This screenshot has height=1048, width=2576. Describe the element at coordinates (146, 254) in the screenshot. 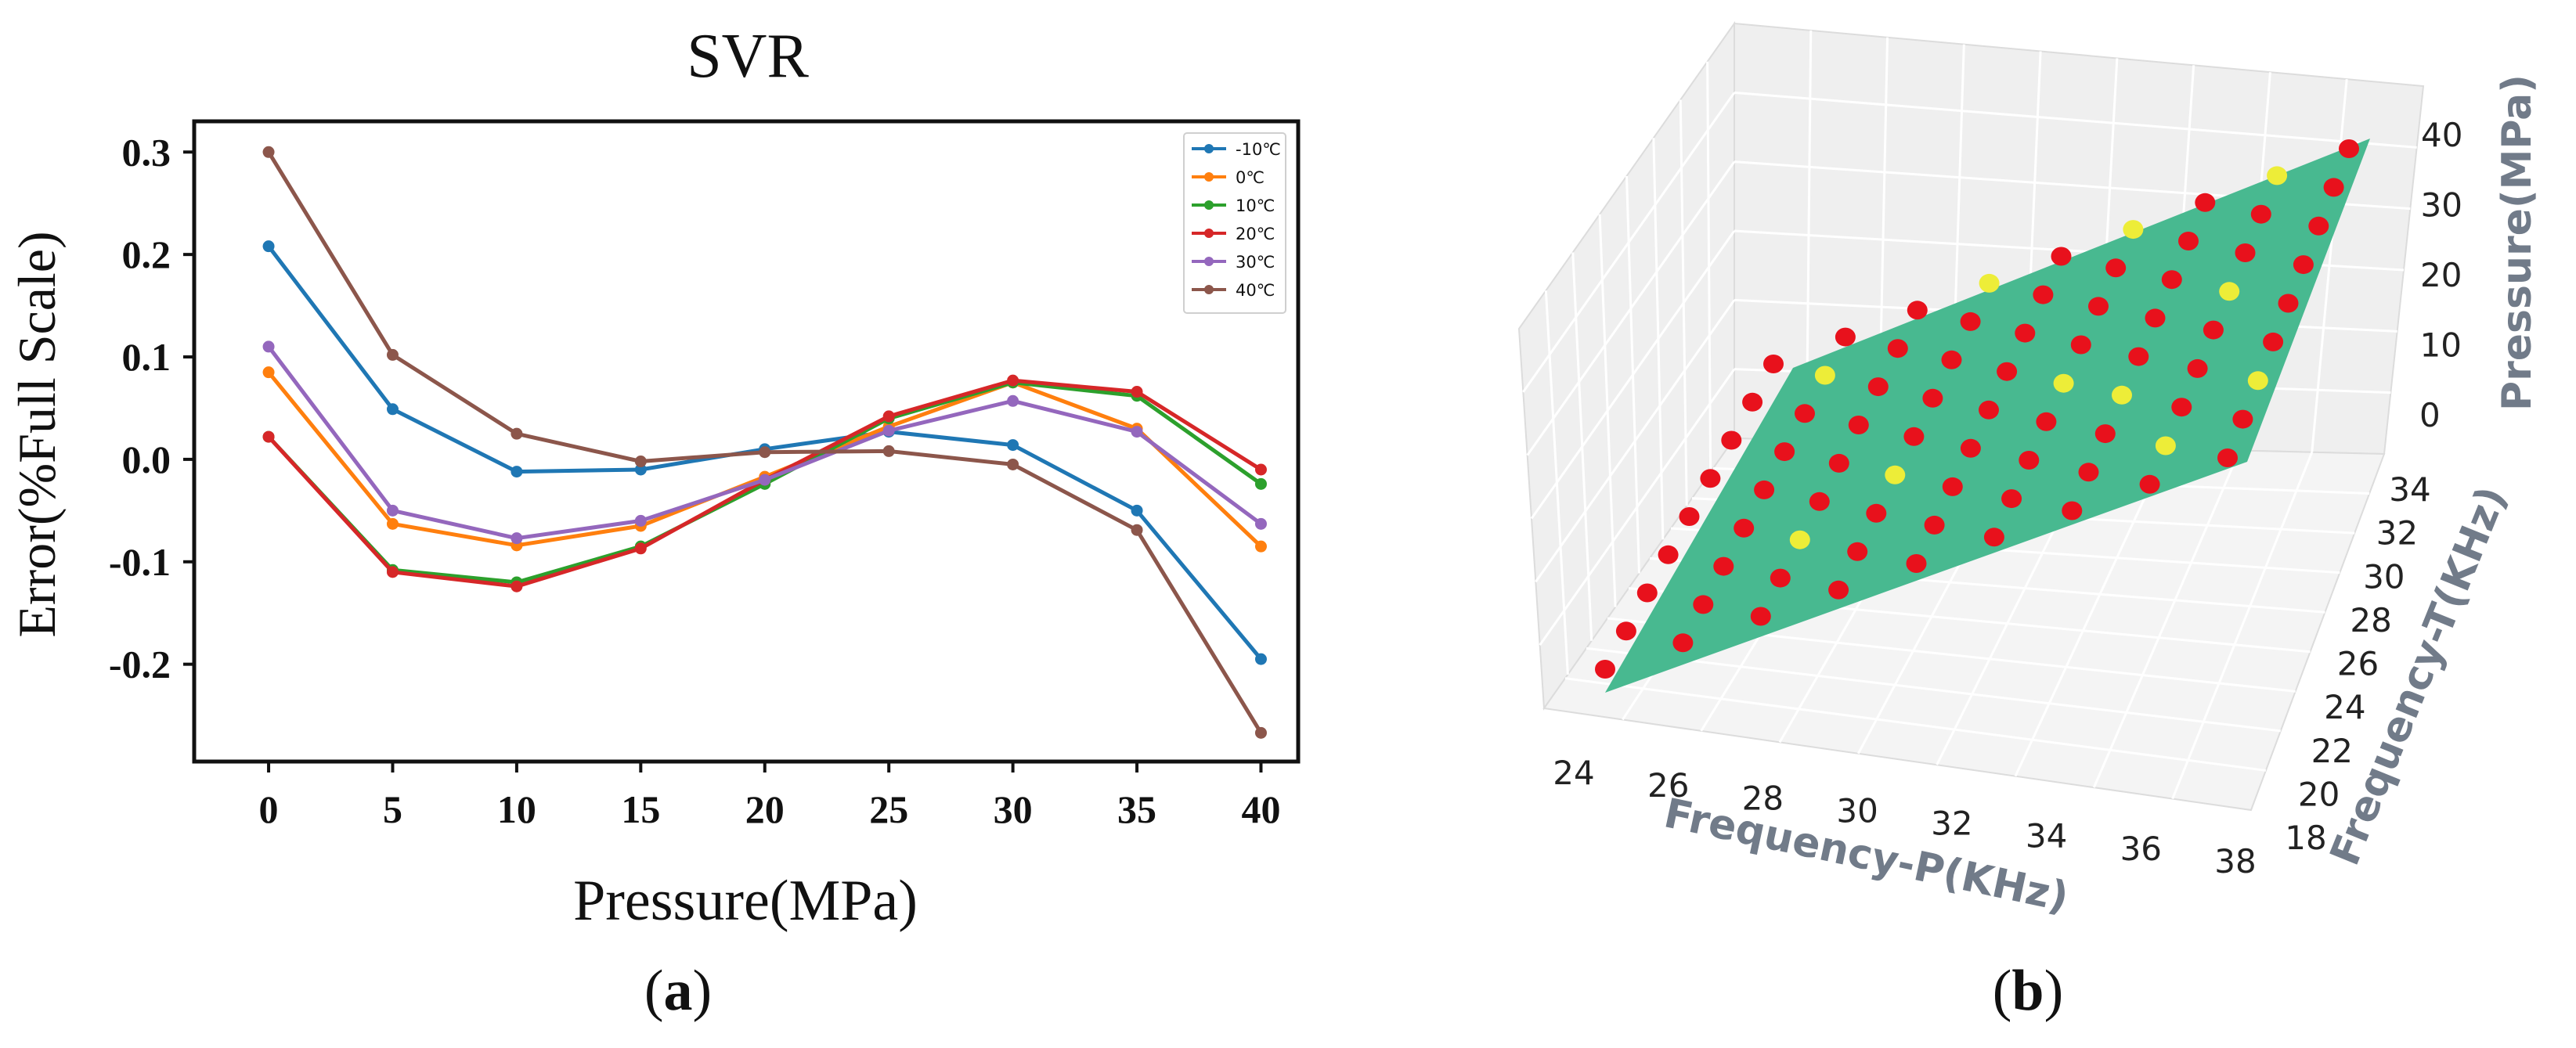

I see `y-tick-label: 0.2` at that location.